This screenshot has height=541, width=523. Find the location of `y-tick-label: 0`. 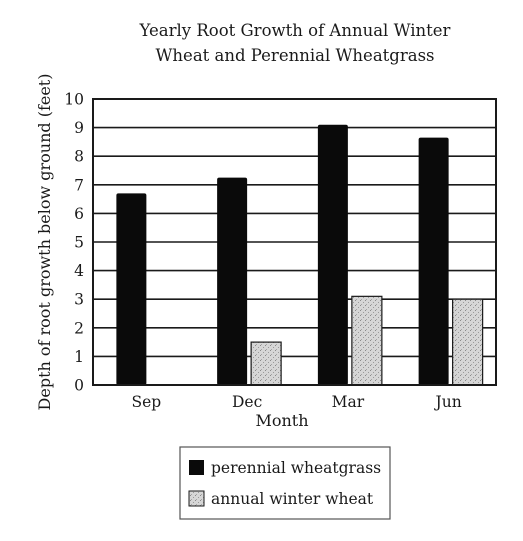

y-tick-label: 0 is located at coordinates (79, 386).